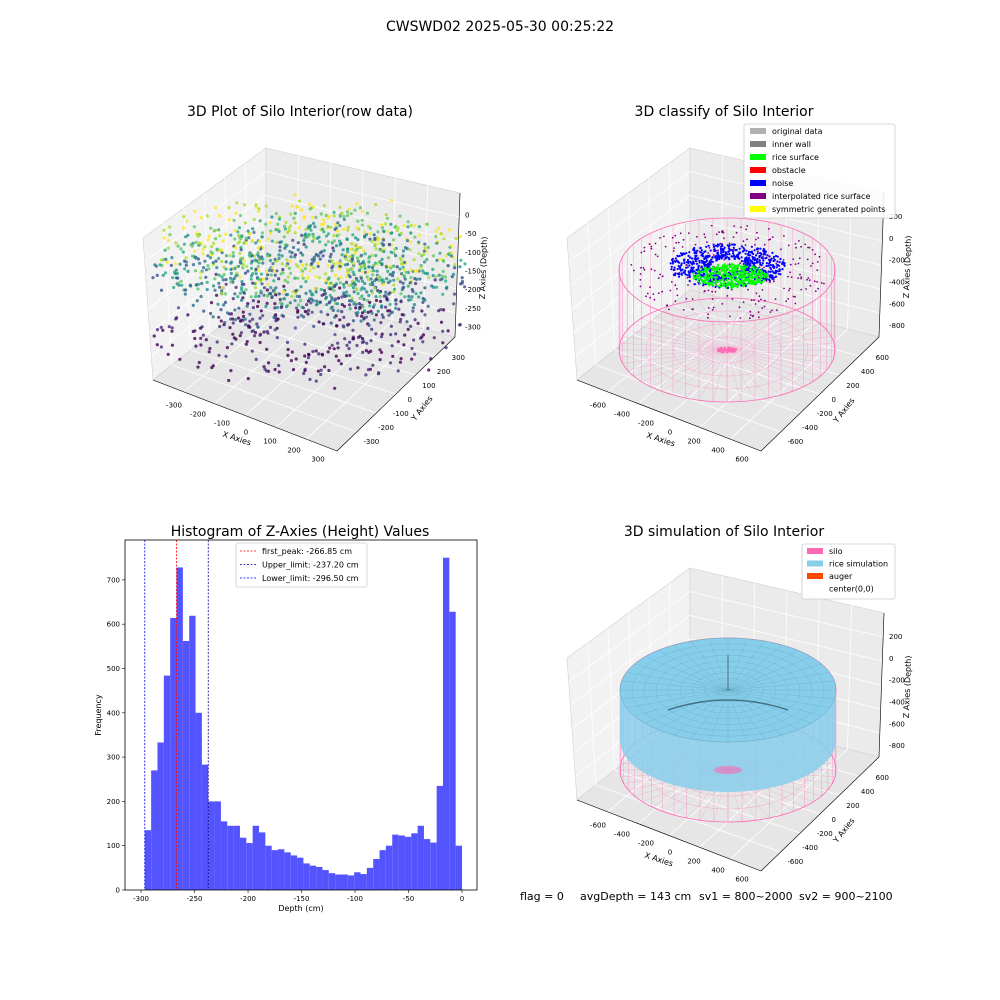 Image resolution: width=1000 pixels, height=1000 pixels. Describe the element at coordinates (113, 846) in the screenshot. I see `y-tick-label: 100` at that location.